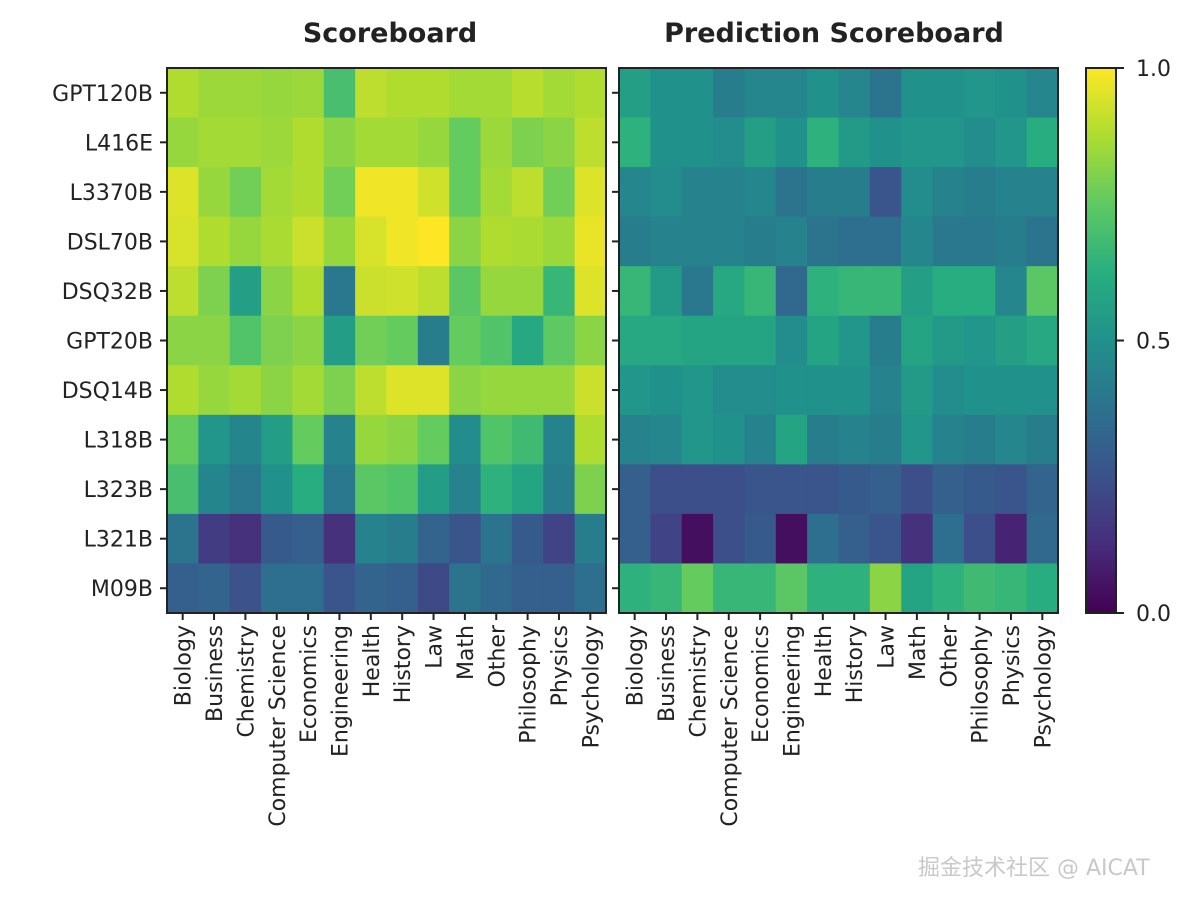 This screenshot has width=1200, height=904. What do you see at coordinates (118, 540) in the screenshot?
I see `y-tick-label: L321B` at bounding box center [118, 540].